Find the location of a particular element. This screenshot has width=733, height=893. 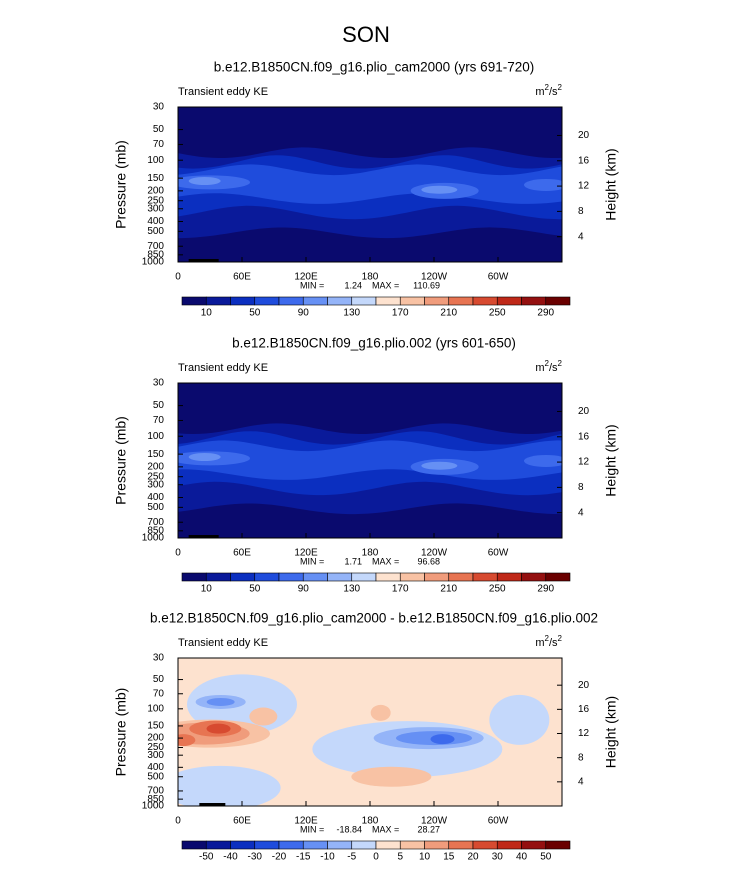

max-value: 28.27 is located at coordinates (428, 829).